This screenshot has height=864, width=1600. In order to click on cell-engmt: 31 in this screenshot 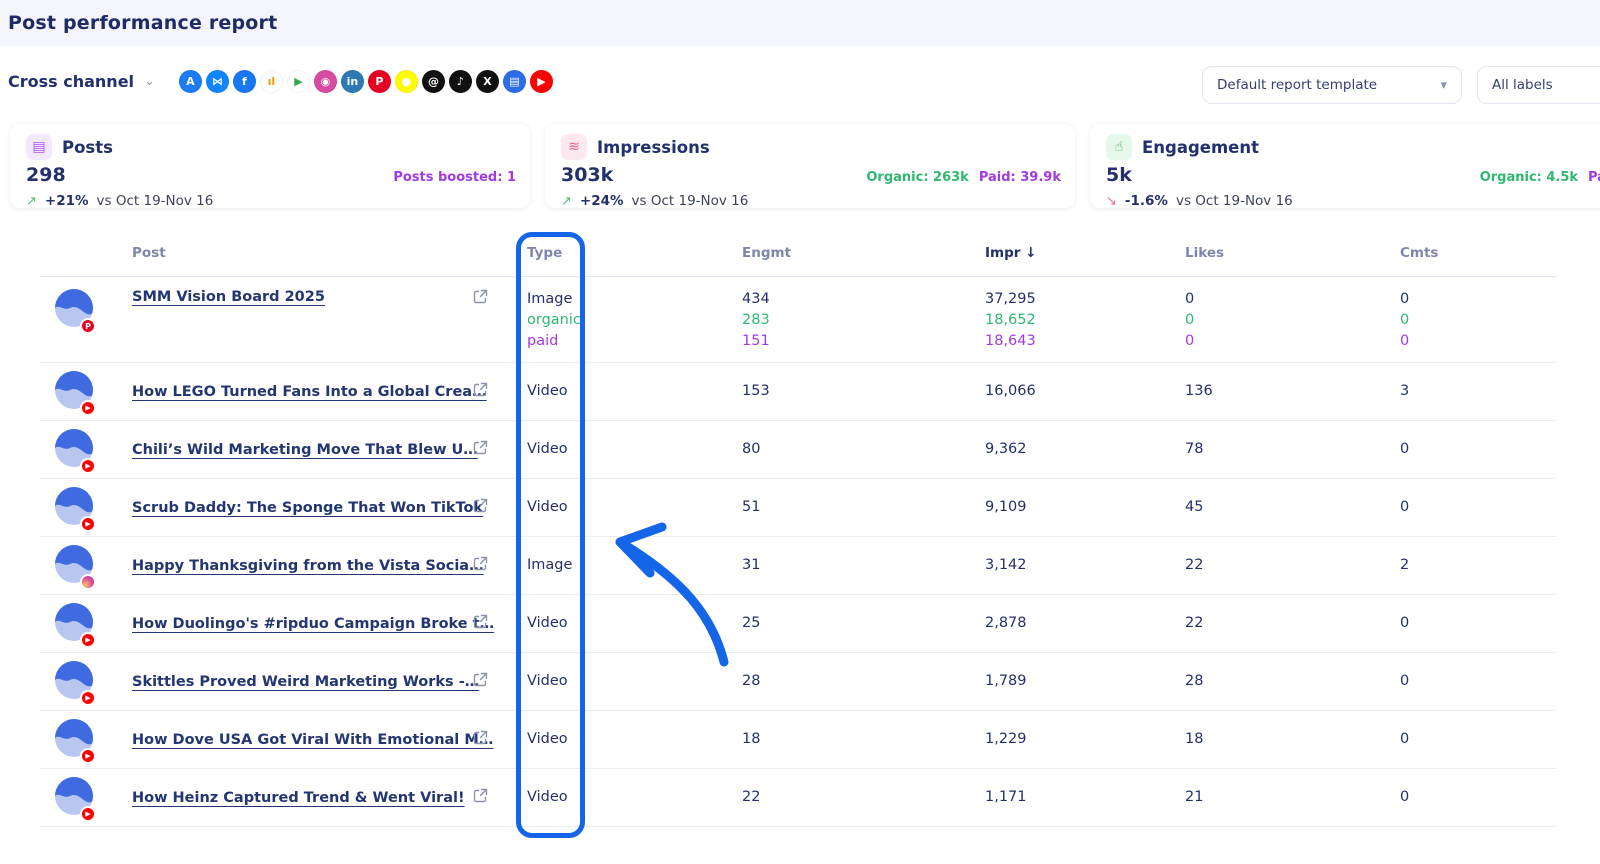, I will do `click(751, 565)`.